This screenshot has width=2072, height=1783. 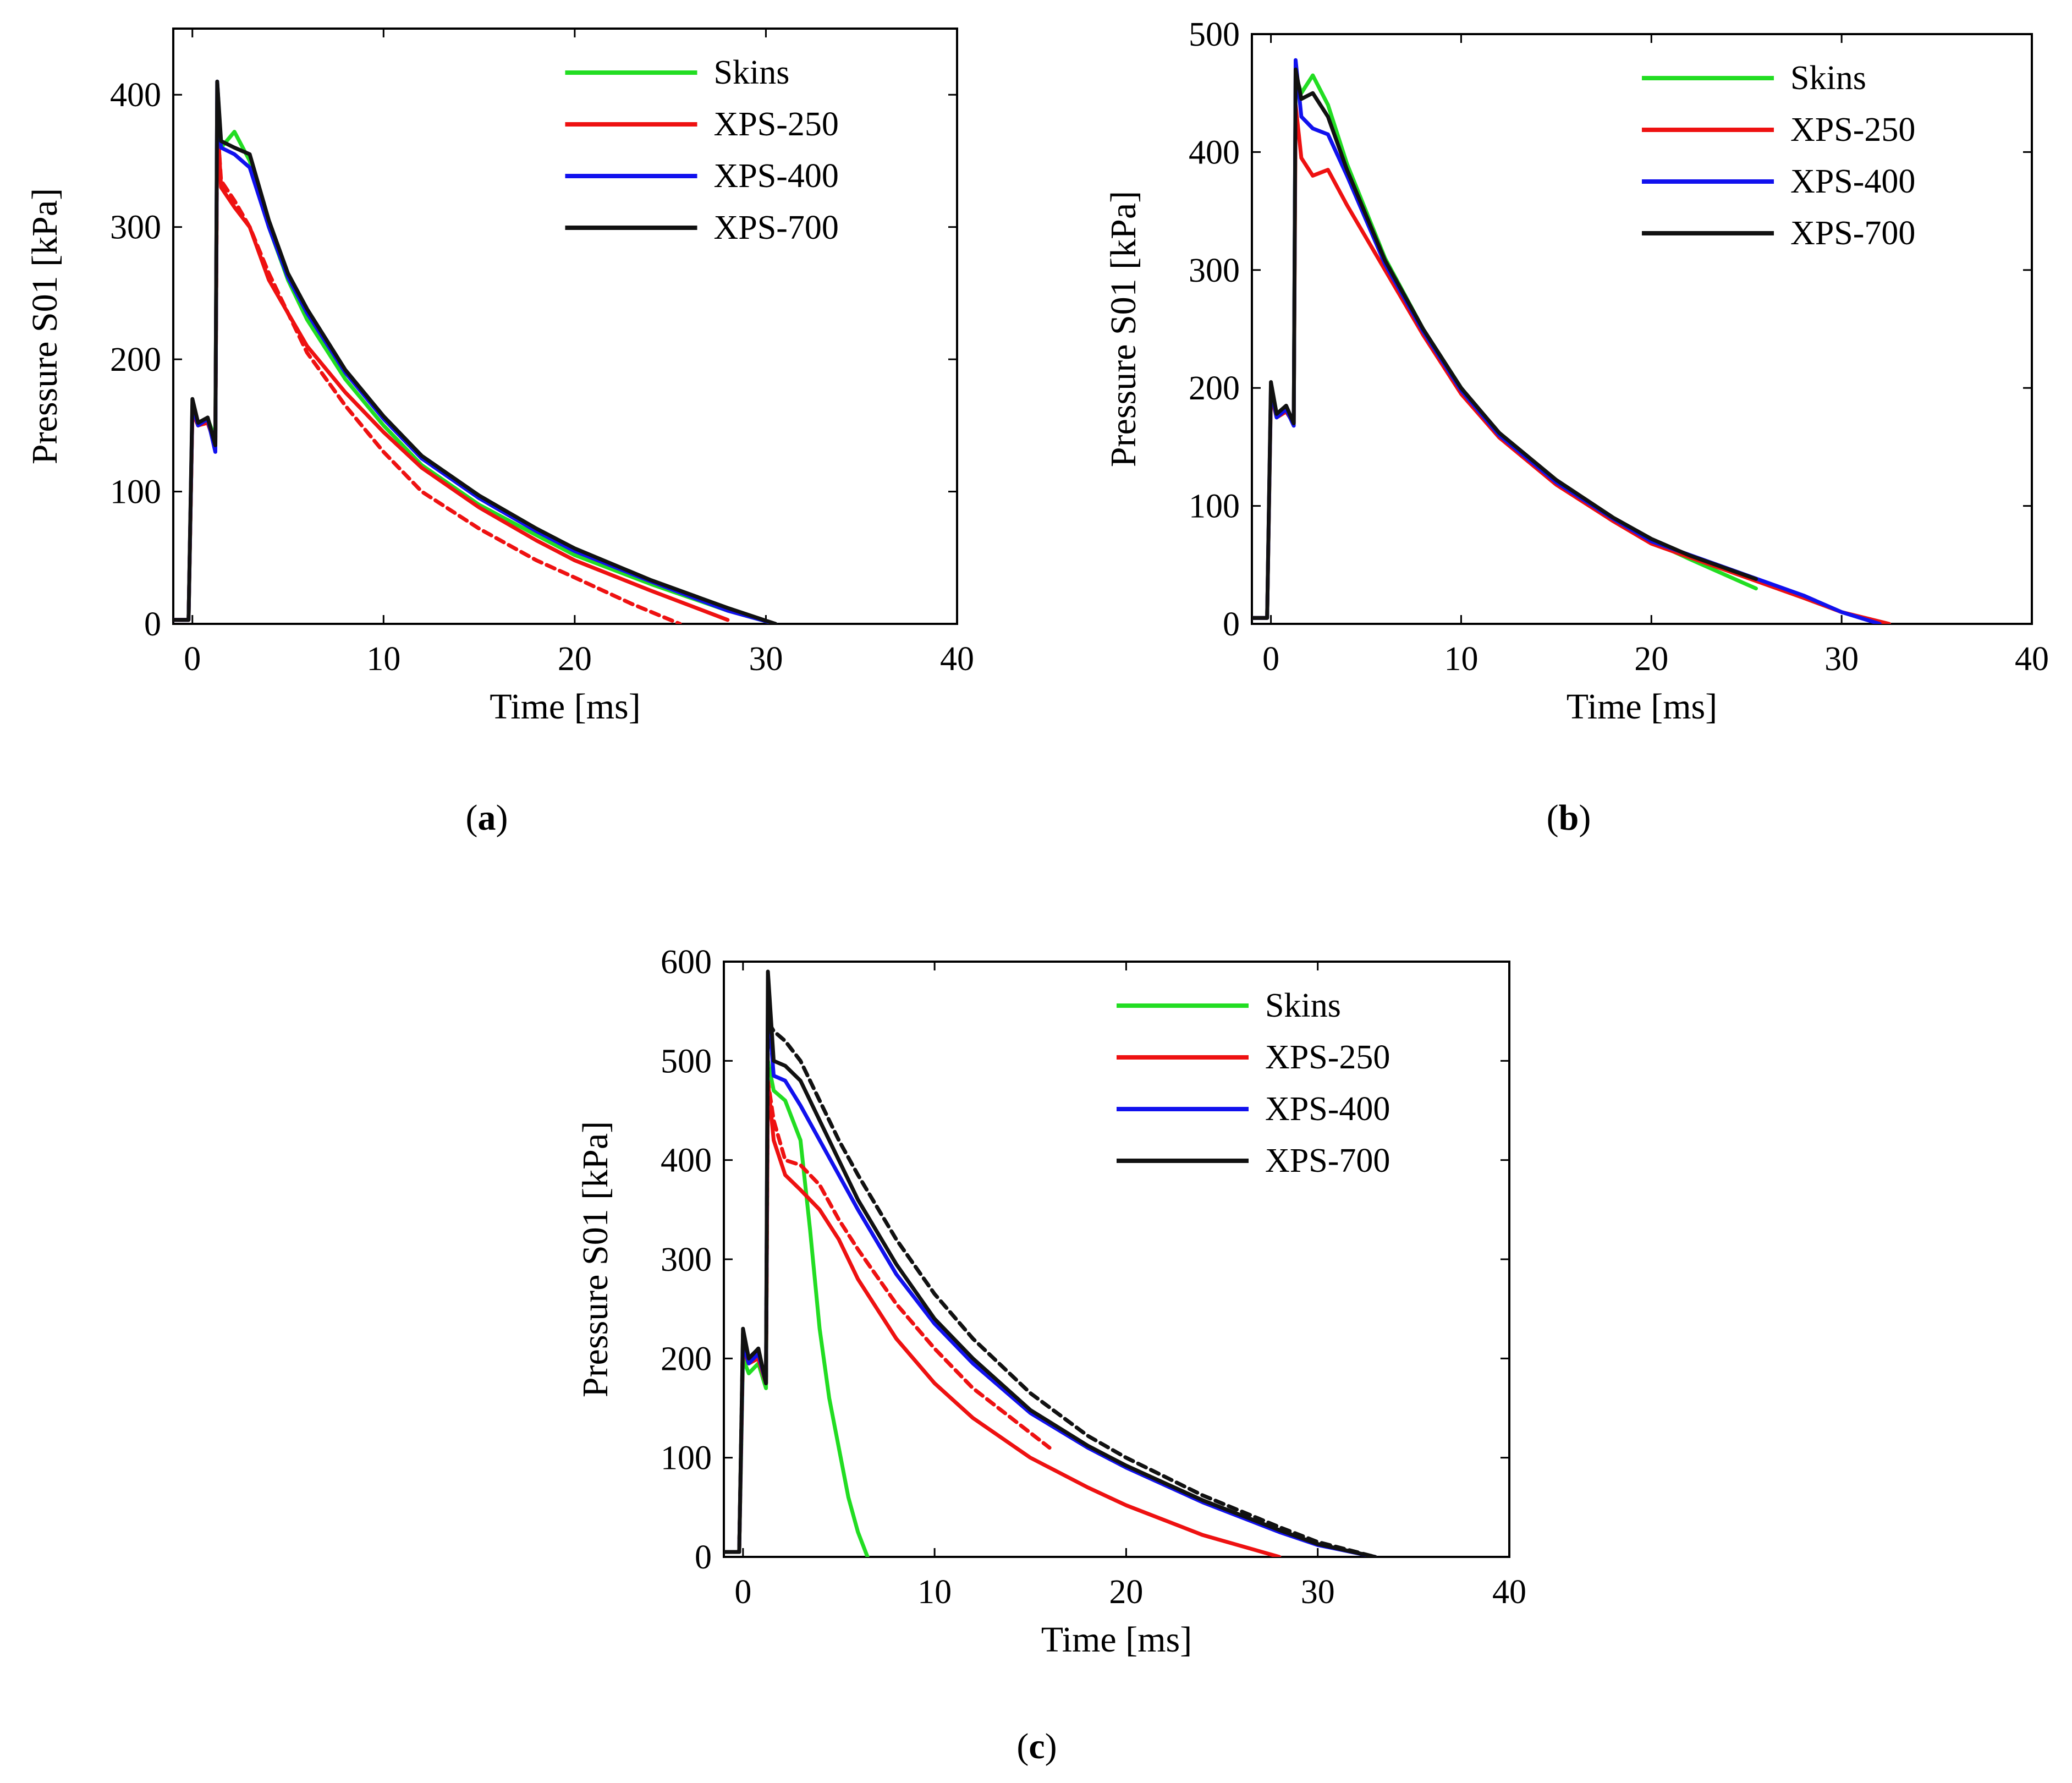 I want to click on series-line-xps-700-dashed, so click(x=1050, y=1288).